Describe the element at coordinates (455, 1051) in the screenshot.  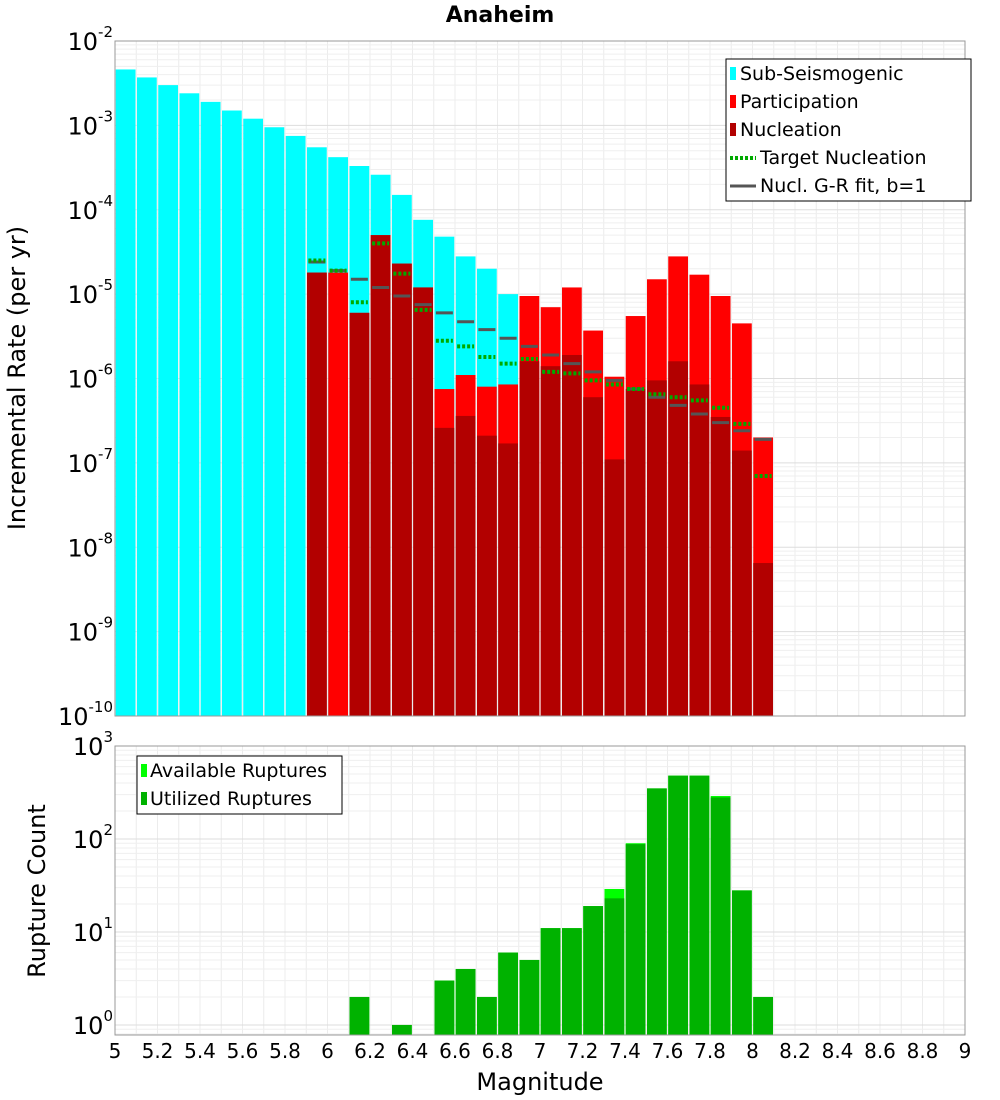
I see `x-tick-label: 6.6` at that location.